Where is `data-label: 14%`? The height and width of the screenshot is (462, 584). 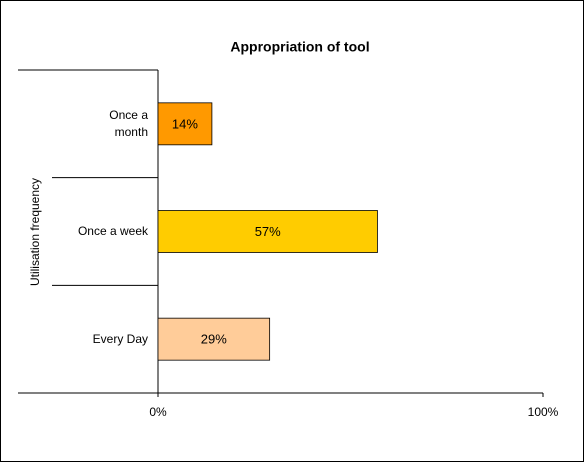
data-label: 14% is located at coordinates (185, 123).